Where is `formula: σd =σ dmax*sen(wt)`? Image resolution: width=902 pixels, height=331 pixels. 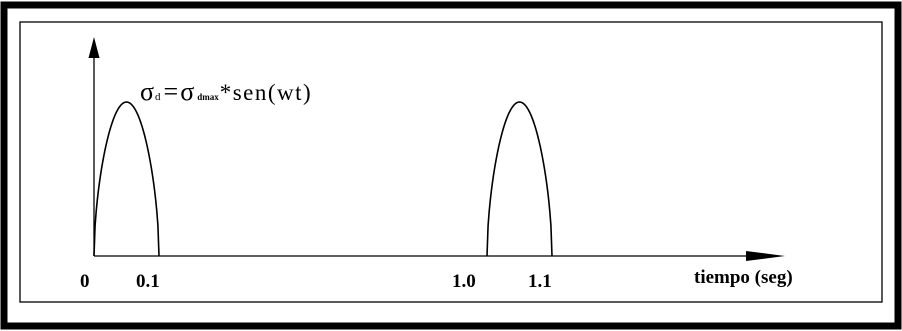
formula: σd =σ dmax*sen(wt) is located at coordinates (226, 91).